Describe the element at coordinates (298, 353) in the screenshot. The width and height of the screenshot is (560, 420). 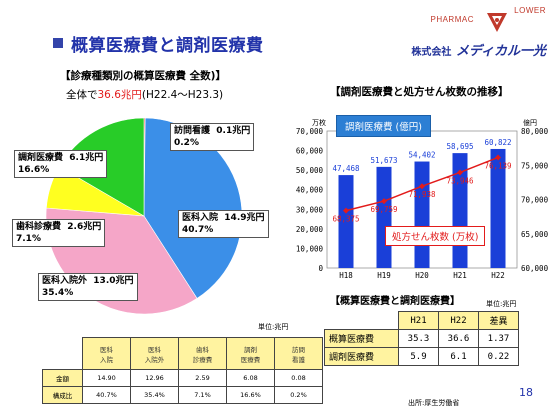
I see `table1-col-header: 訪問 看護` at that location.